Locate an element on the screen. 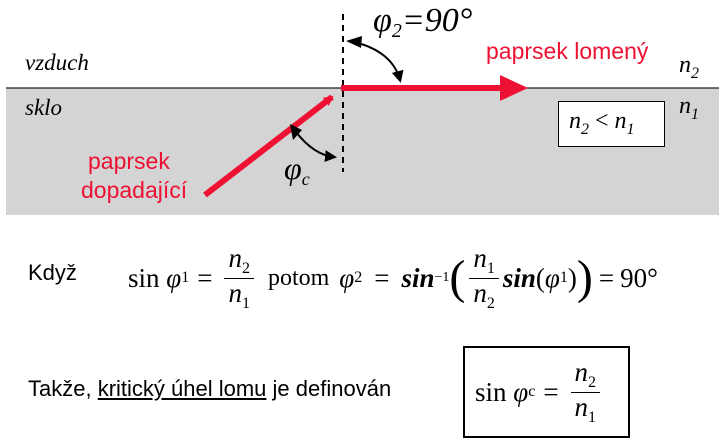  n2-label: n2 is located at coordinates (689, 67).